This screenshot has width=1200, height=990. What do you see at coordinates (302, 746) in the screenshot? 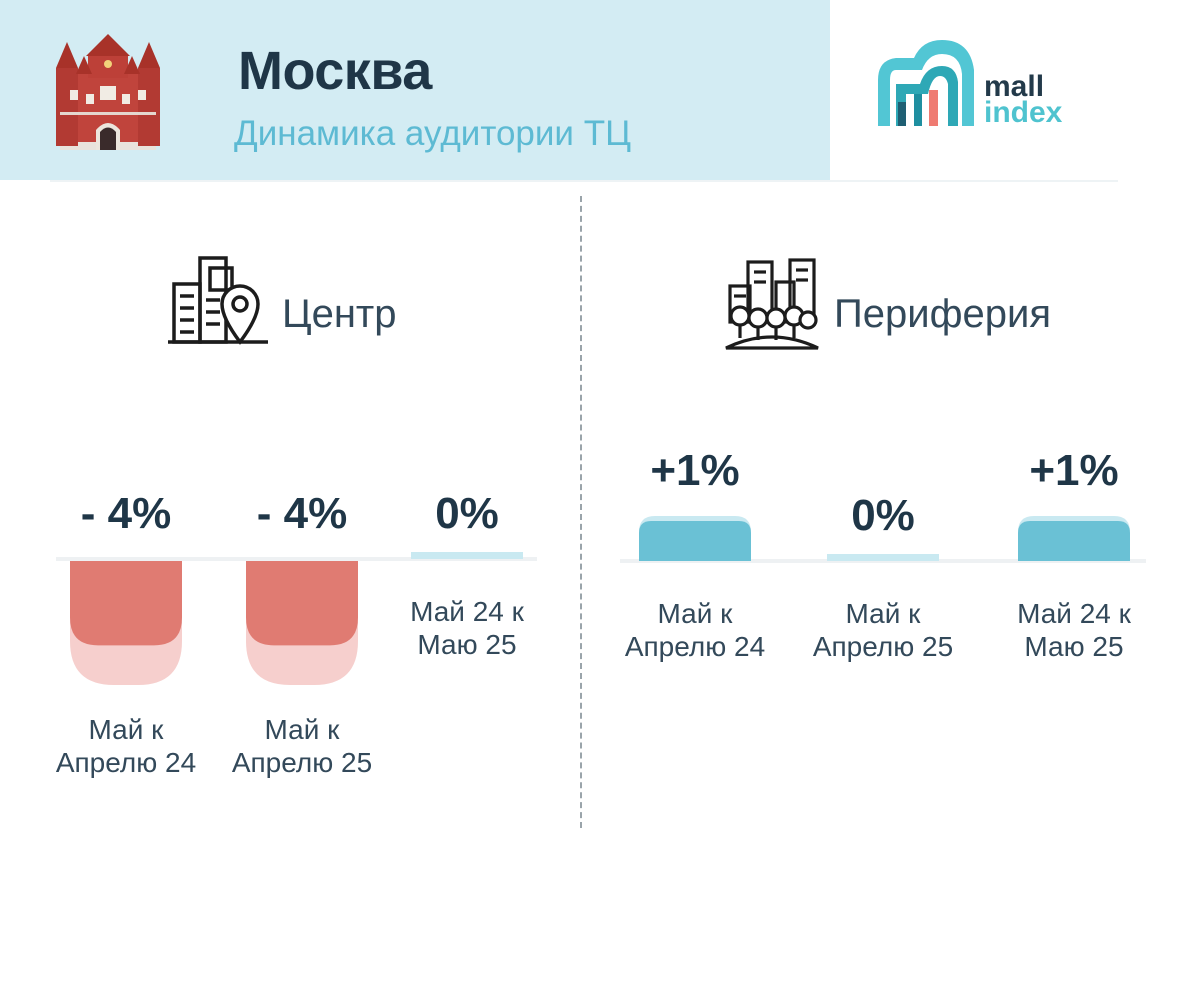
I see `center-category-label-1: Май к Апрелю 25` at bounding box center [302, 746].